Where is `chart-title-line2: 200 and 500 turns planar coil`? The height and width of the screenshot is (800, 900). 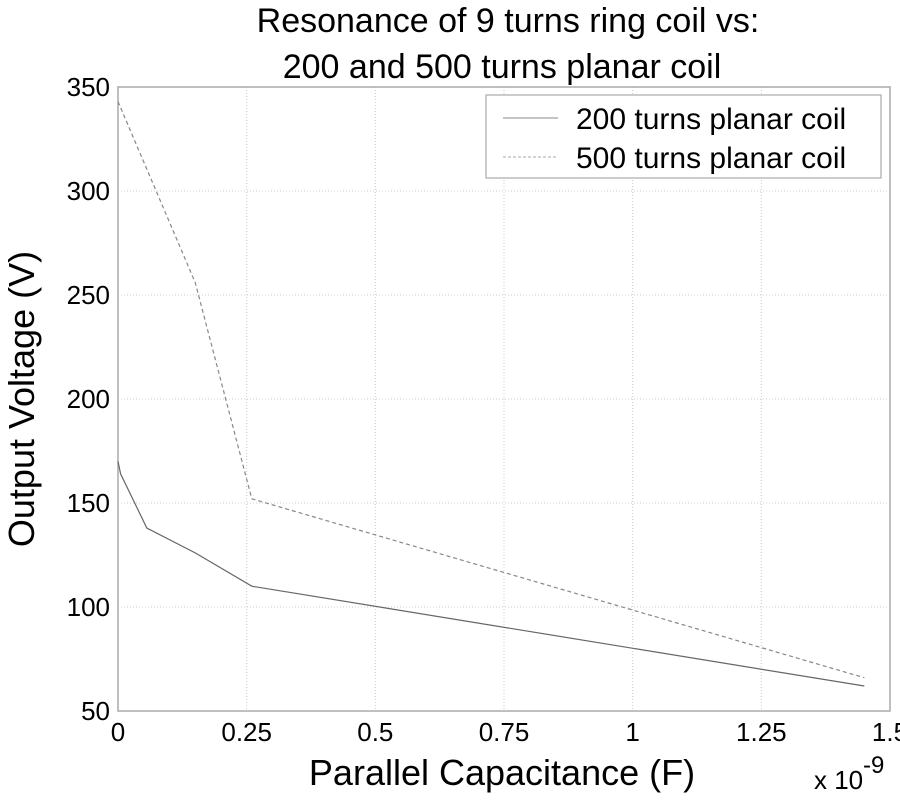 chart-title-line2: 200 and 500 turns planar coil is located at coordinates (502, 67).